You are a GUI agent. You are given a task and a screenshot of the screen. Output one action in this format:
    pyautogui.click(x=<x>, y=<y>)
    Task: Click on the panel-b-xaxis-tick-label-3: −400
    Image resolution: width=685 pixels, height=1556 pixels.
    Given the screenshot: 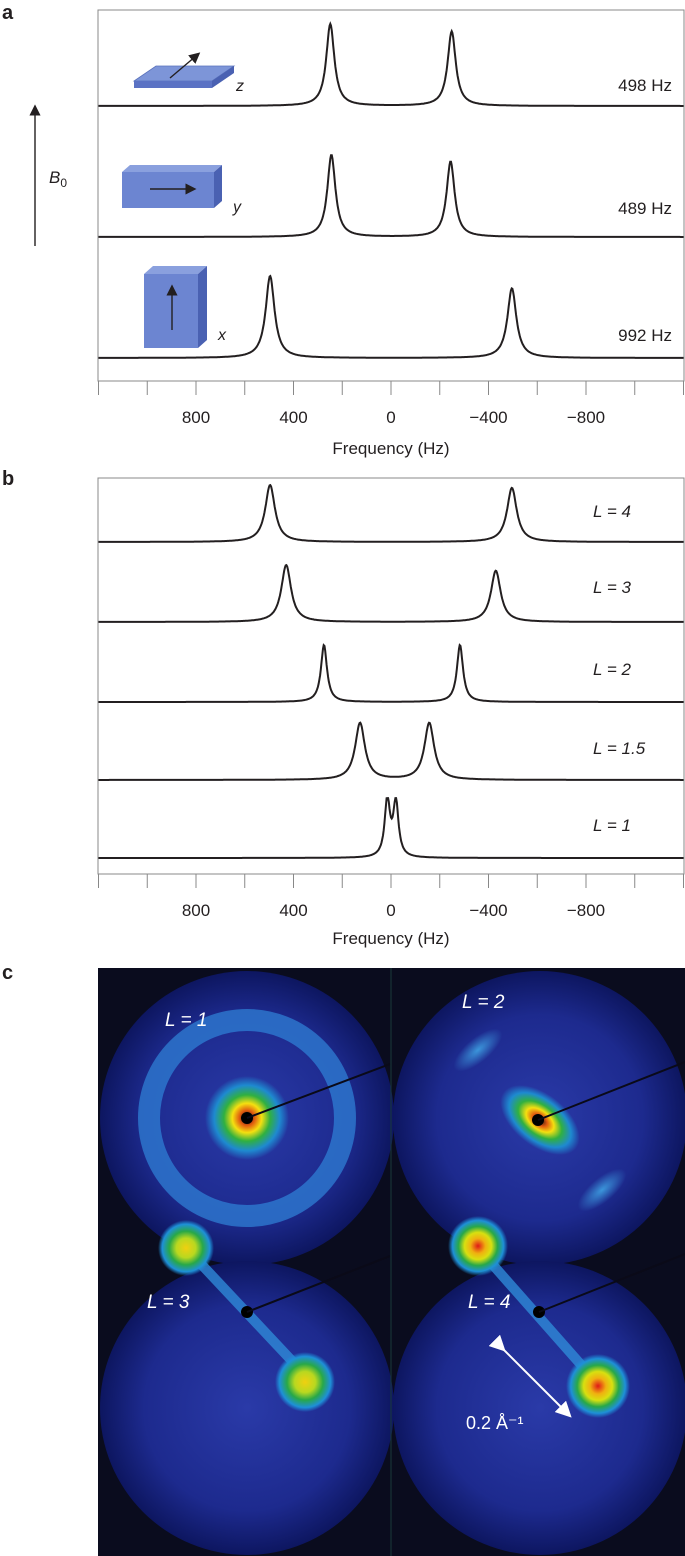 What is the action you would take?
    pyautogui.click(x=488, y=910)
    